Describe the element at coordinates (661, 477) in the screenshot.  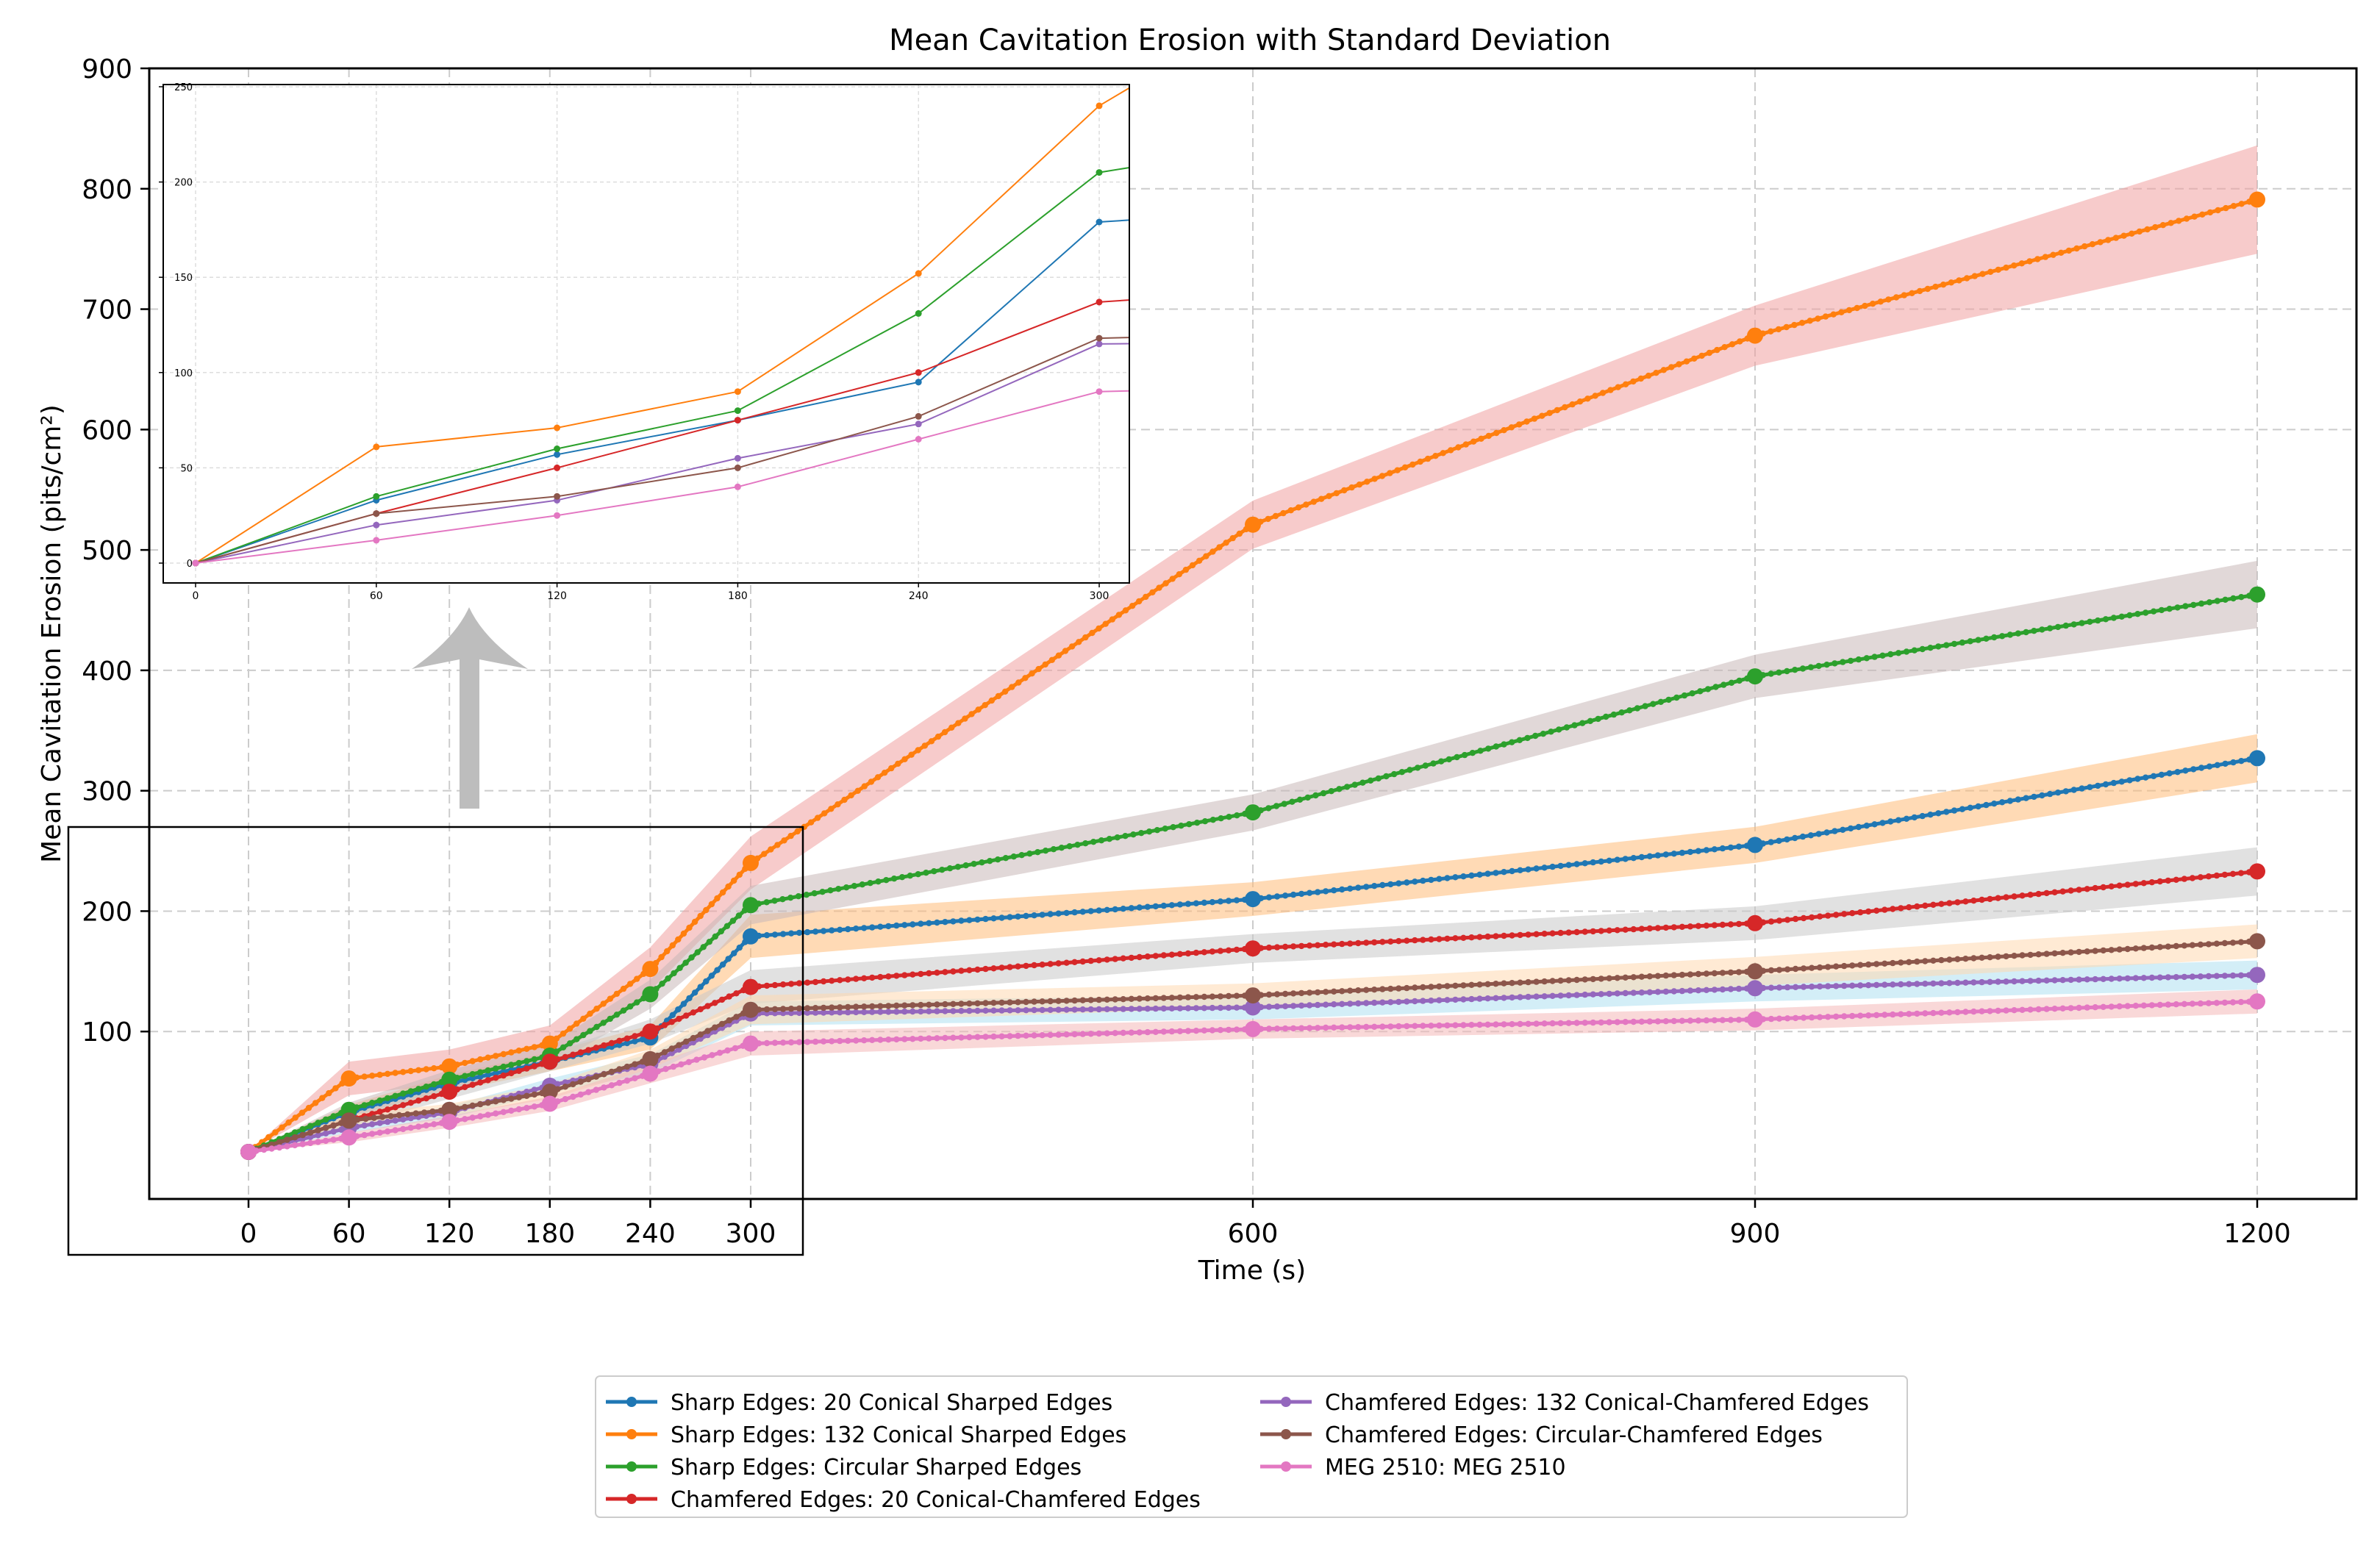
I see `inset-series-line` at that location.